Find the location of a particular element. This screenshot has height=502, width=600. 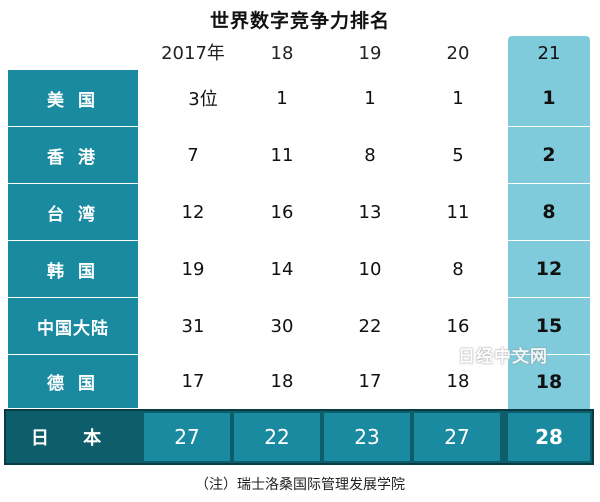

highlight-column-2021 is located at coordinates (549, 223).